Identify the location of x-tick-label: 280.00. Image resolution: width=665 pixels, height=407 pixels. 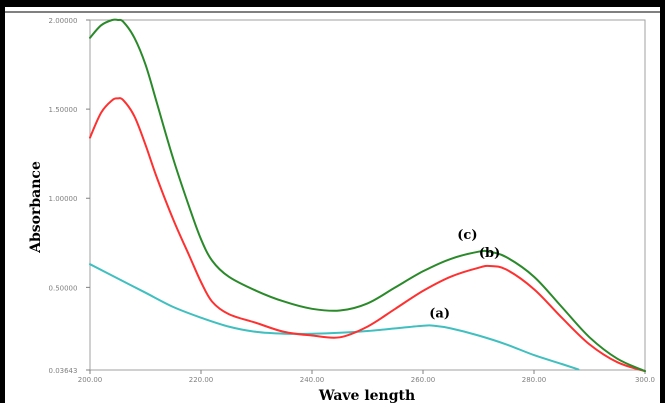
(534, 380).